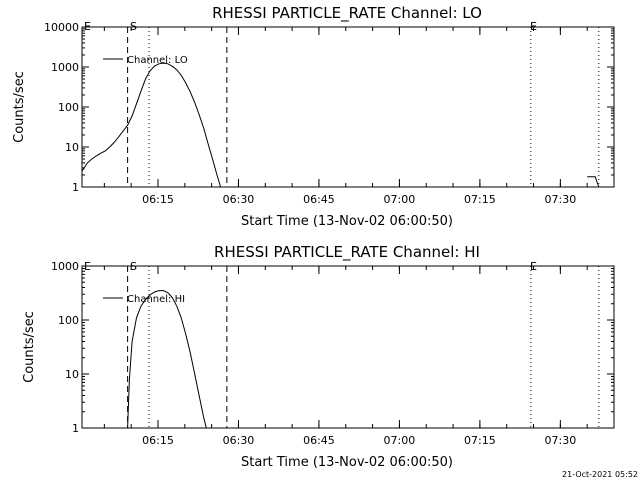 This screenshot has height=480, width=640. What do you see at coordinates (156, 299) in the screenshot?
I see `panel-hi-legend-label: Channel: HI` at bounding box center [156, 299].